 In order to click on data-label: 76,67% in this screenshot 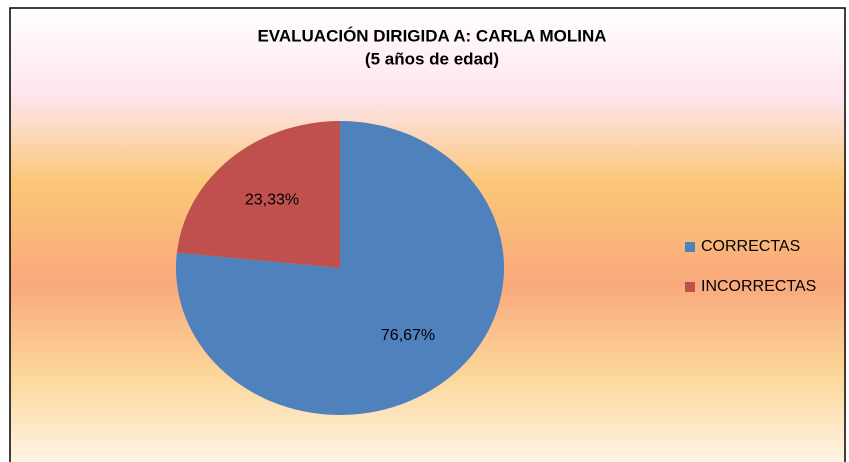, I will do `click(408, 335)`.